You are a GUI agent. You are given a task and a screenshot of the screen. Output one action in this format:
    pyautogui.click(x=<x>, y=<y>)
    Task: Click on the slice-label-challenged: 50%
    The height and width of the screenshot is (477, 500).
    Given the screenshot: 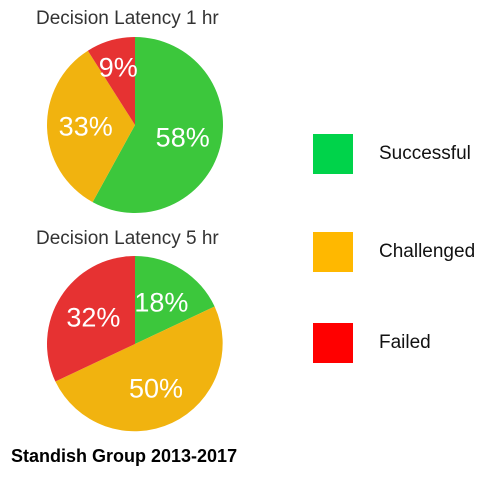 What is the action you would take?
    pyautogui.click(x=156, y=389)
    